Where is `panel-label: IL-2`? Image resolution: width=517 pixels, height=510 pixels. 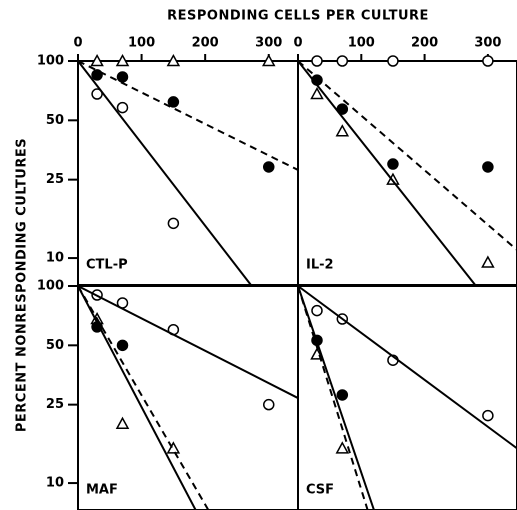
panel-label: IL-2 is located at coordinates (320, 265).